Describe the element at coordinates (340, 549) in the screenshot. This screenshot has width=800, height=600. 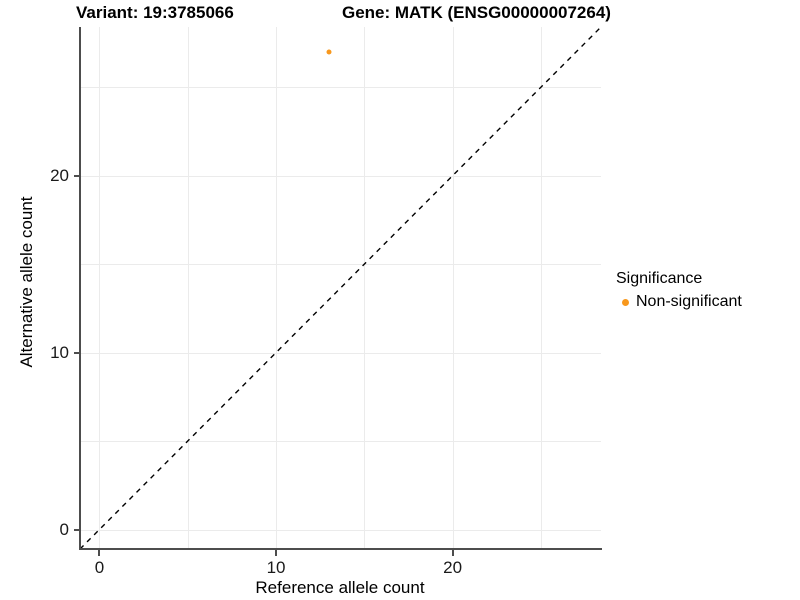
I see `x-axis-line` at that location.